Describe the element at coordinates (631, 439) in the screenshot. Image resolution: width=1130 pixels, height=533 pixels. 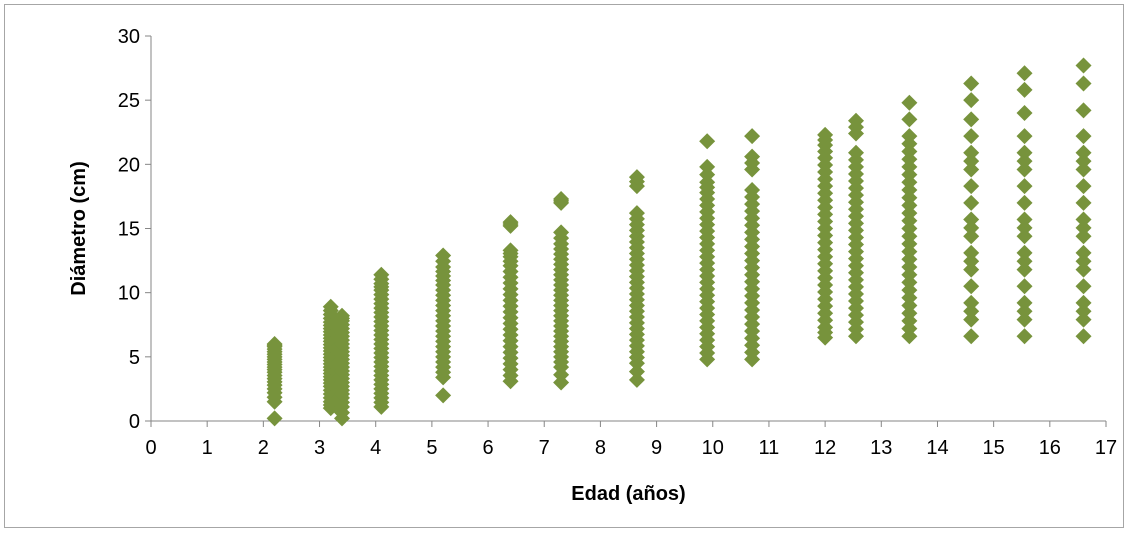
I see `x-axis: 0 1 2 3 4 5 6 7 8 9 10 11 12 13 14 15 16 17` at that location.